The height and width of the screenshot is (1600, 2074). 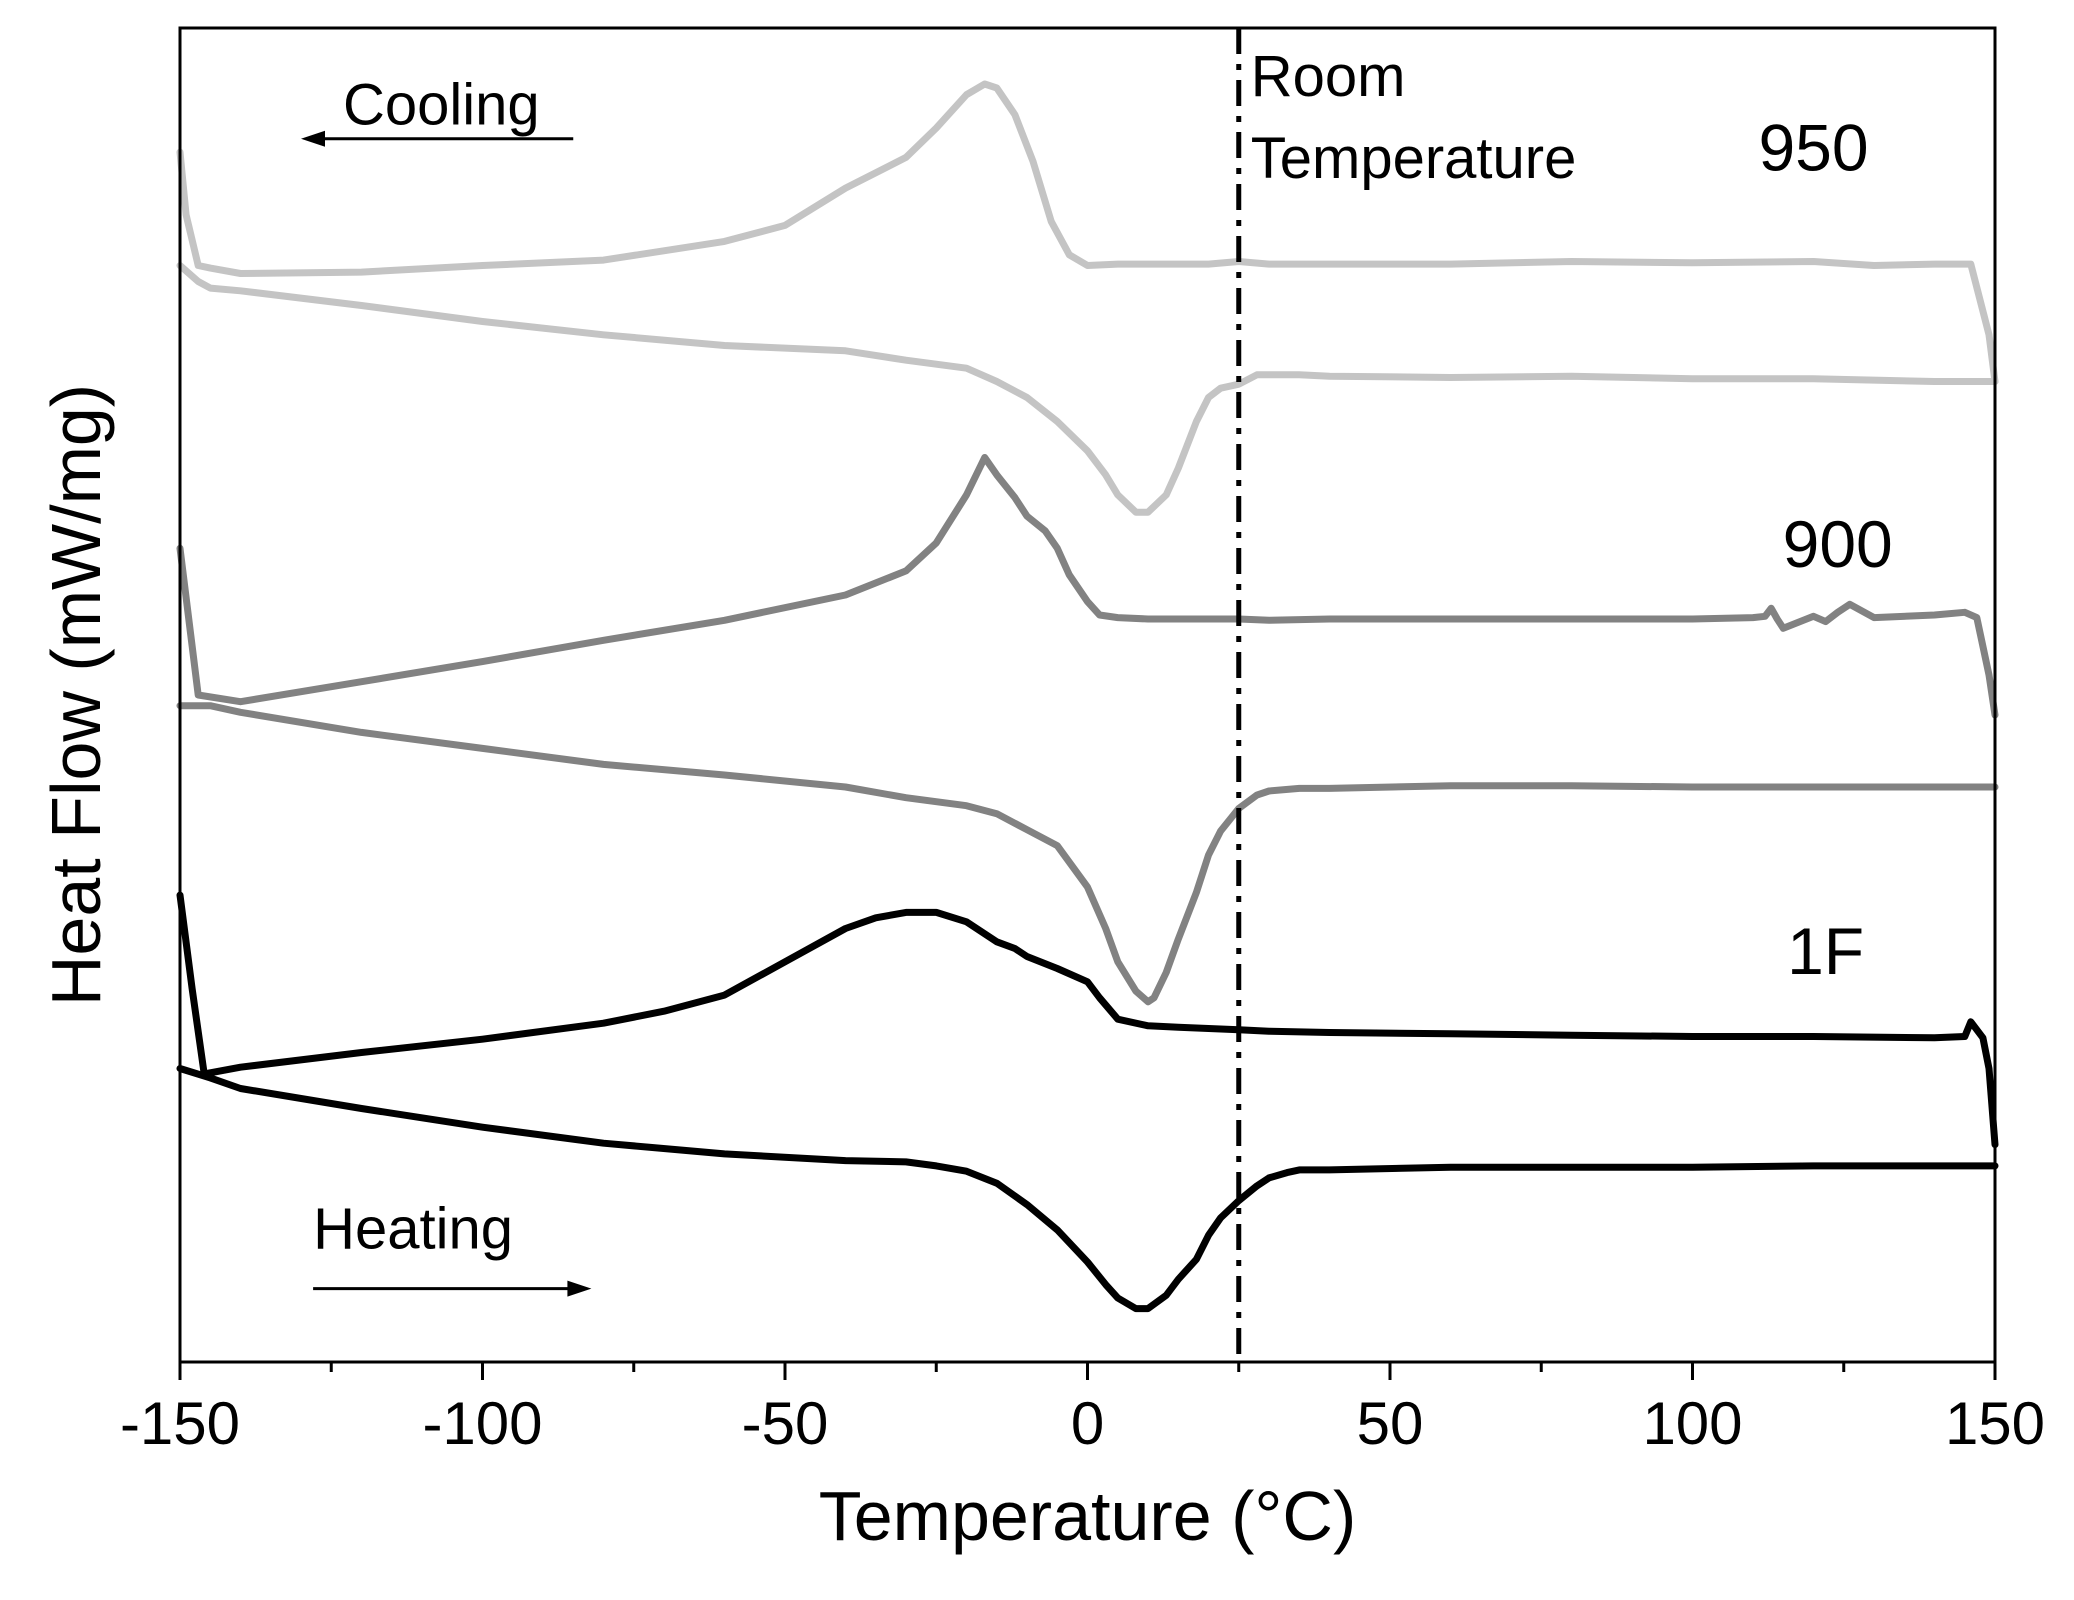 I want to click on x-tick-label: 0, so click(x=1087, y=1423).